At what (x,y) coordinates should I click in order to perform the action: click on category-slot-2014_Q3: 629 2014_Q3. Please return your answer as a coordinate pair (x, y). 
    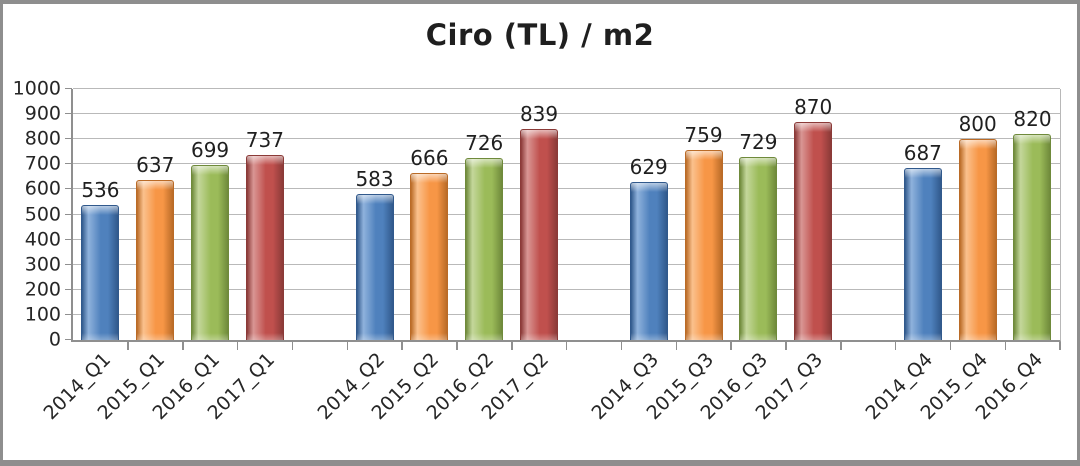
    Looking at the image, I should click on (632, 256).